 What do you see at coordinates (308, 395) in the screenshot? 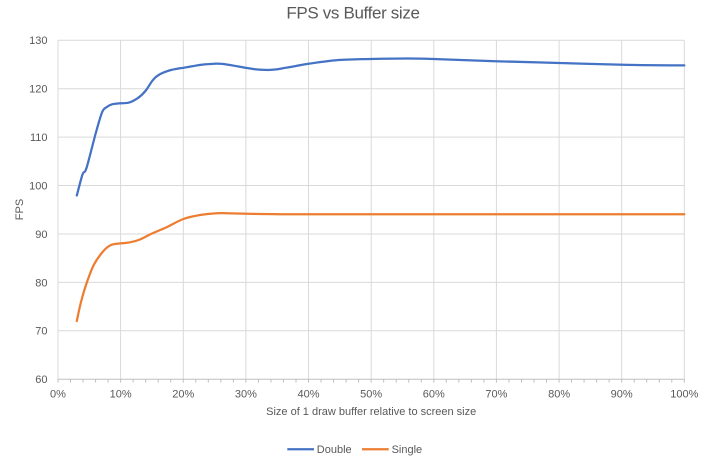
I see `svg-text: 40%` at bounding box center [308, 395].